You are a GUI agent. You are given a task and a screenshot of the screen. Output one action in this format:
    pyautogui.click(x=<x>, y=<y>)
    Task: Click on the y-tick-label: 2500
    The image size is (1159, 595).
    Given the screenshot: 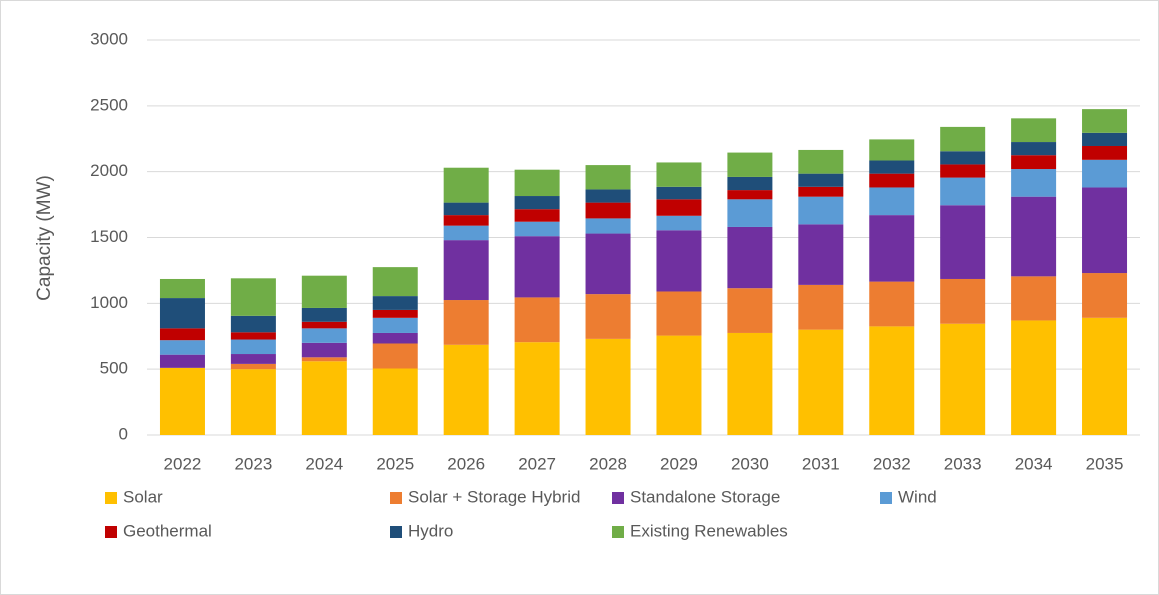 What is the action you would take?
    pyautogui.click(x=109, y=104)
    